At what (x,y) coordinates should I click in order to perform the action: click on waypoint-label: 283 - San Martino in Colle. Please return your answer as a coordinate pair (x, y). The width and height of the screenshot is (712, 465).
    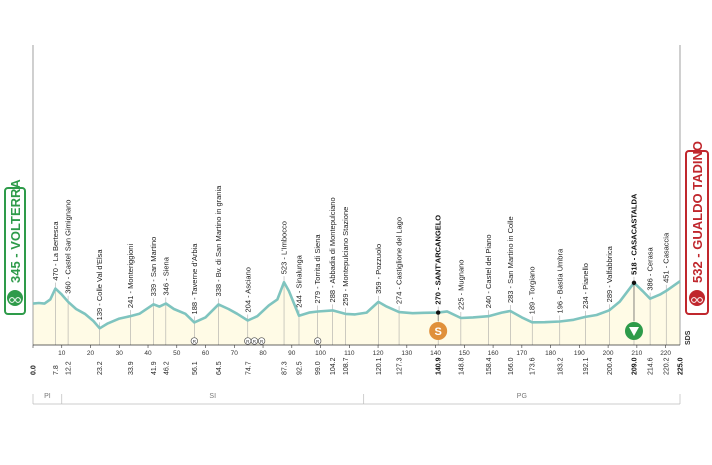
    Looking at the image, I should click on (510, 259).